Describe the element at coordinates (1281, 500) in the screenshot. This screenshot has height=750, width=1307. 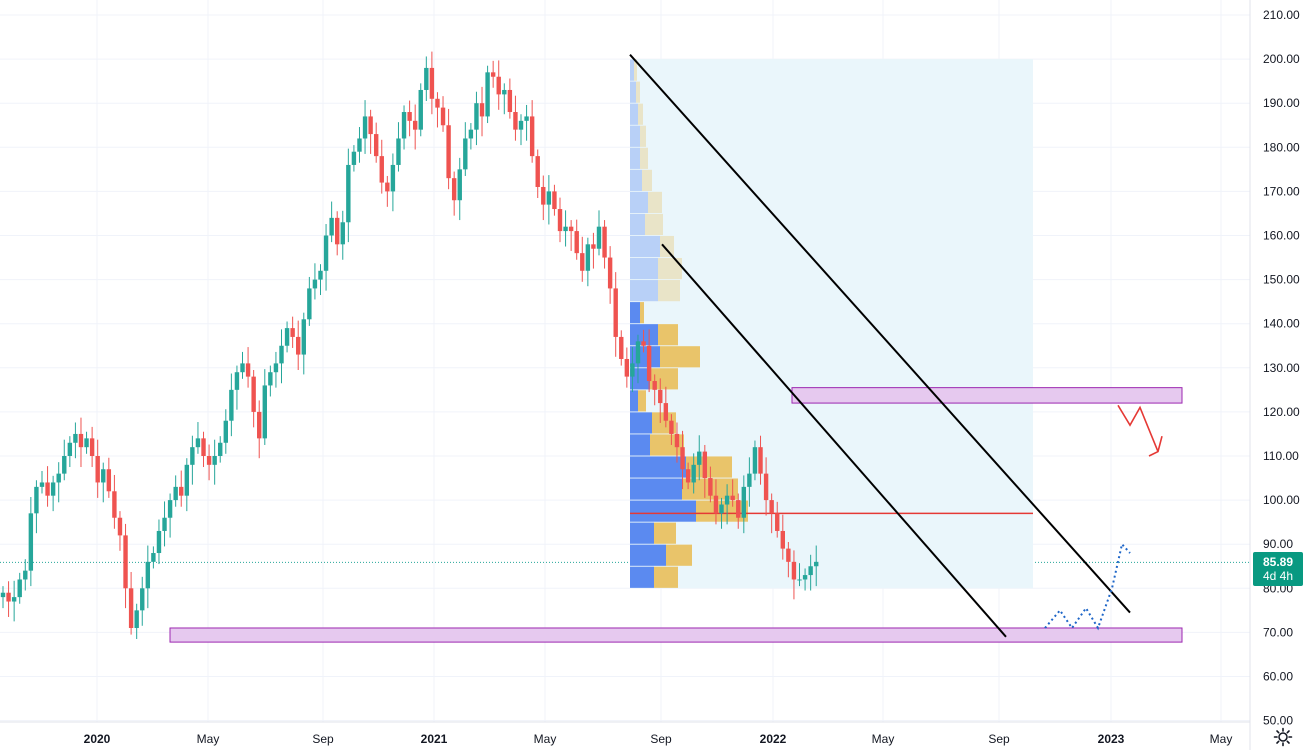
I see `price-tick-label: 100.00` at that location.